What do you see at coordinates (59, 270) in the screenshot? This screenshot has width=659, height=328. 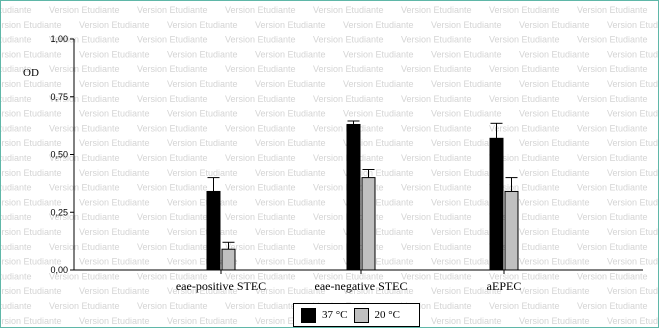 I see `y-tick-label: 0,00` at bounding box center [59, 270].